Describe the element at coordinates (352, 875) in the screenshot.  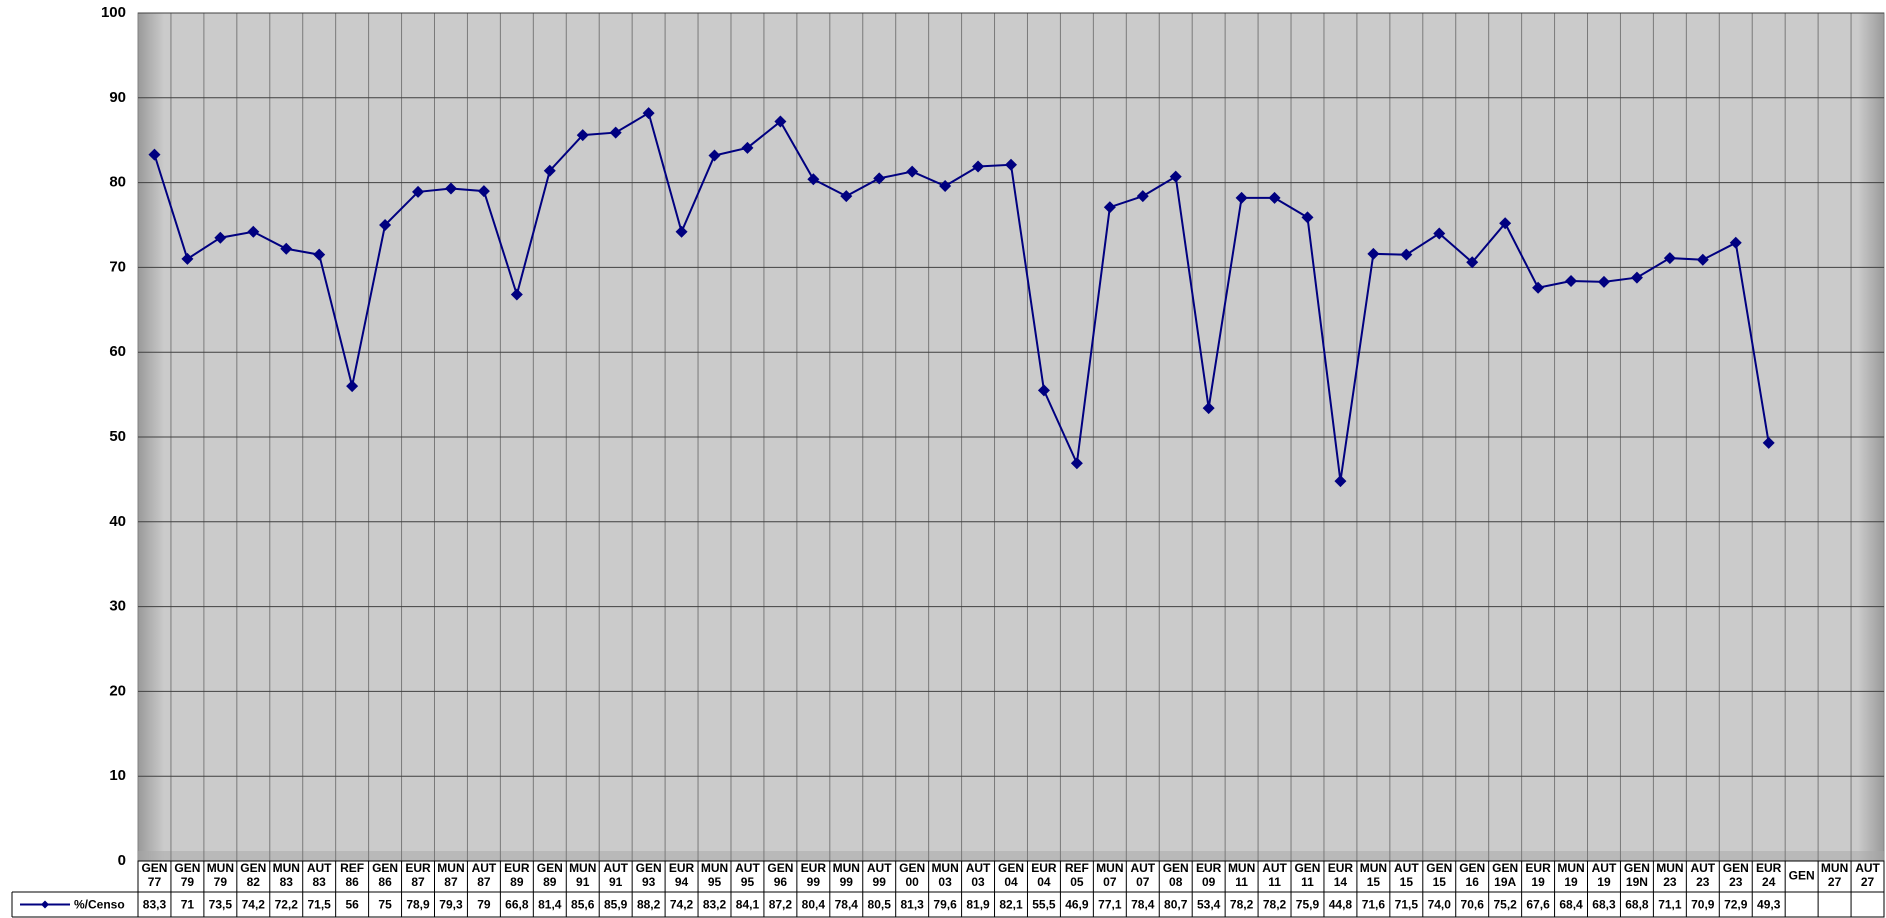
I see `x-tick-label: REF 86` at that location.